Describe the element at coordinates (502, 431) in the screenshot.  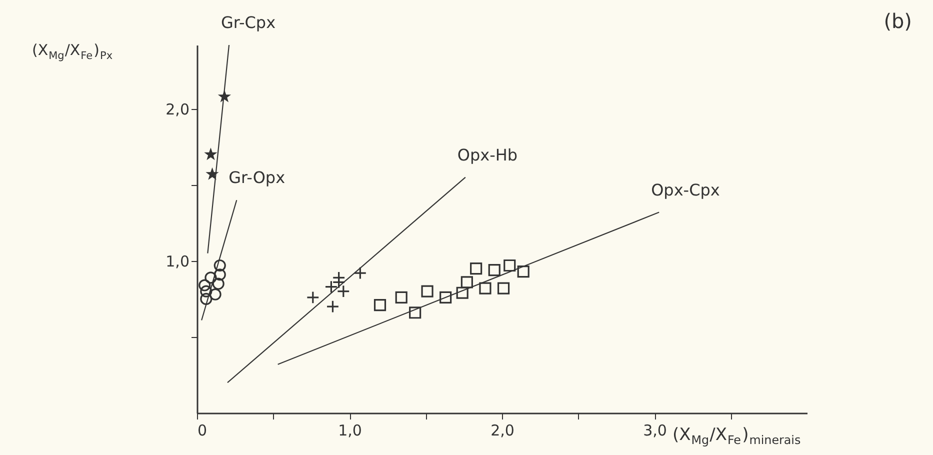
I see `x-tick-label: 2,0` at that location.